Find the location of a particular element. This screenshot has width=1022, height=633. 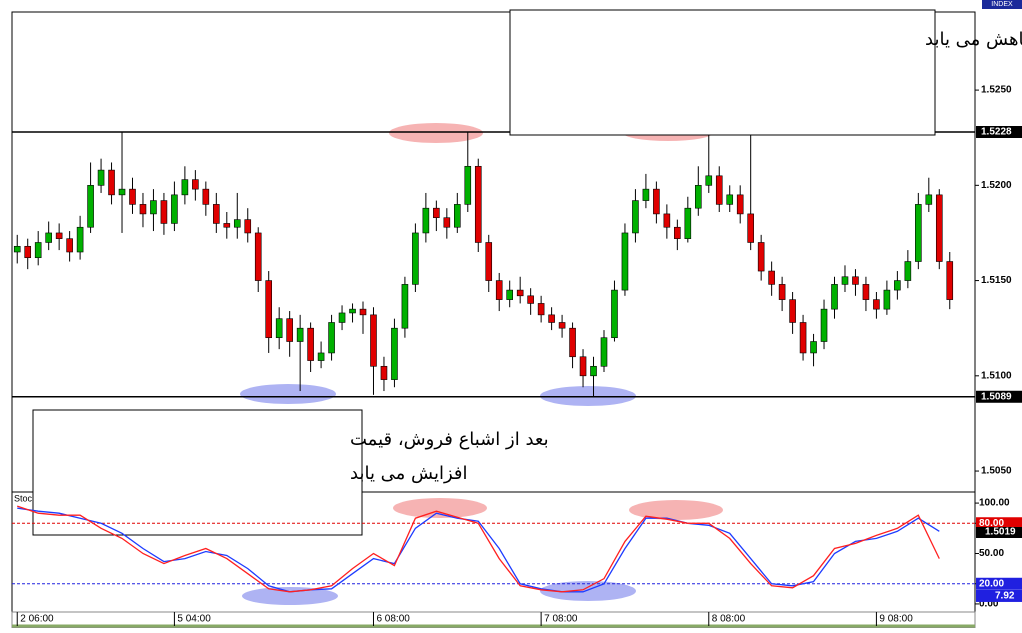

x-tick-label: 2 06:00 is located at coordinates (37, 619).